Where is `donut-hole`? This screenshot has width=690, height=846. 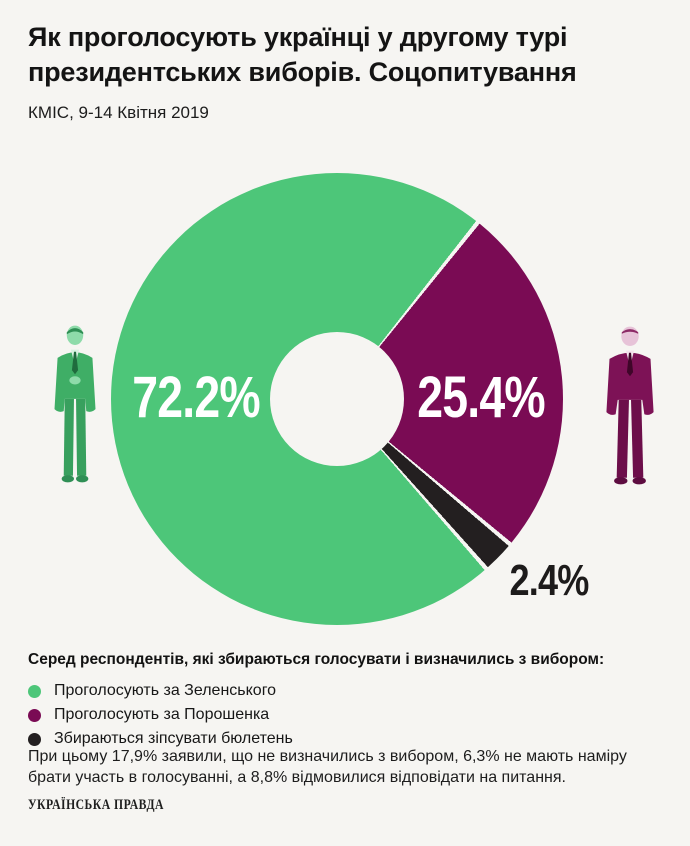 donut-hole is located at coordinates (337, 399).